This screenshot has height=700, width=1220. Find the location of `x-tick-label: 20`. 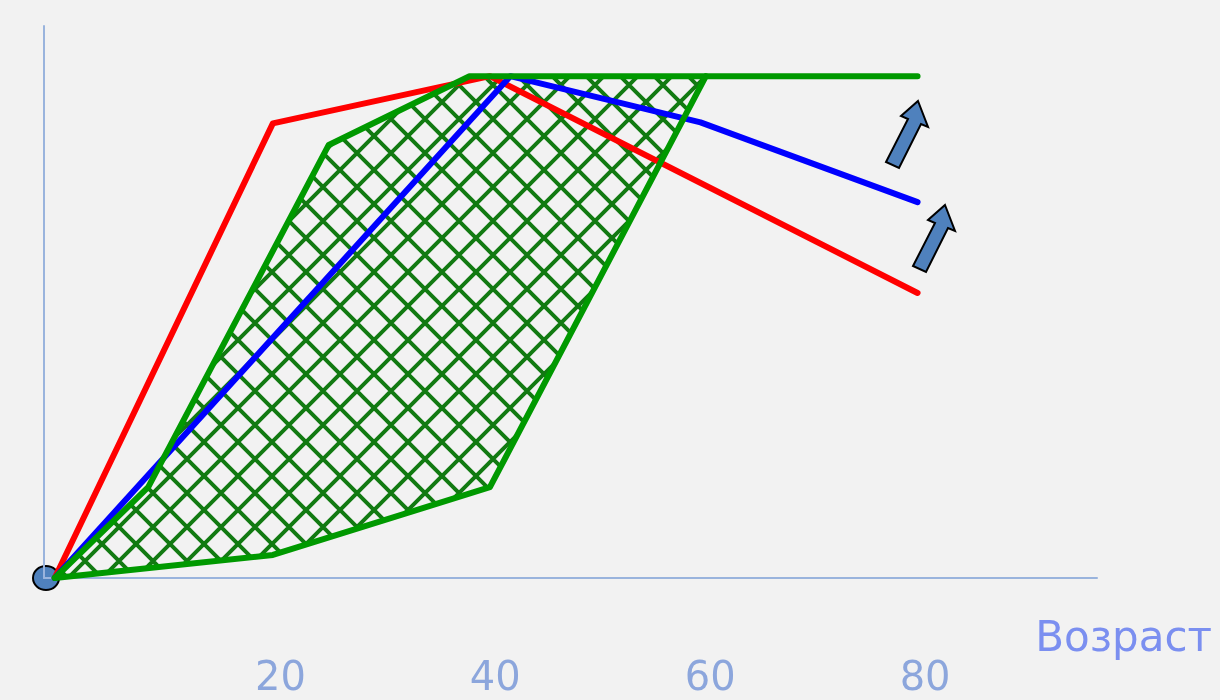

x-tick-label: 20 is located at coordinates (280, 676).